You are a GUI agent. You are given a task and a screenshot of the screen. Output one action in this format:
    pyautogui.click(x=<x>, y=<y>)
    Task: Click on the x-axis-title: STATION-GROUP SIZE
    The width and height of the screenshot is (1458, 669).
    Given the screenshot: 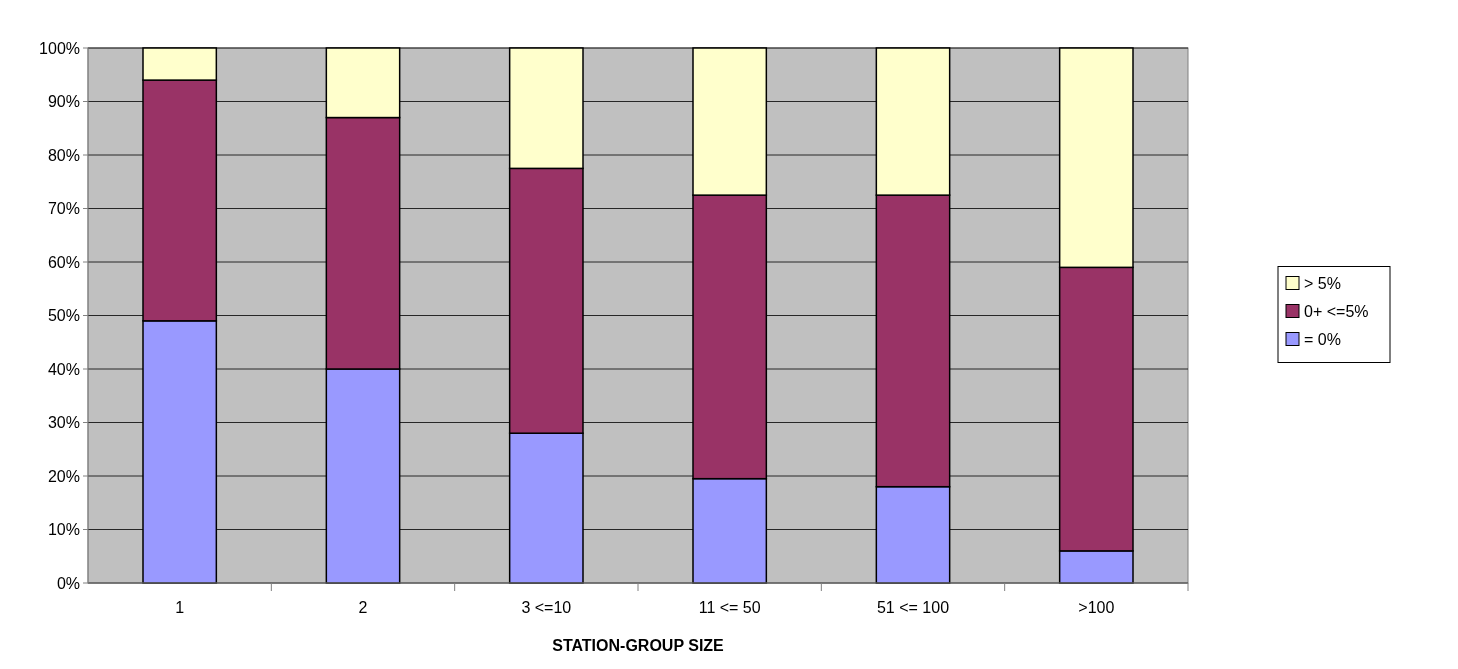 What is the action you would take?
    pyautogui.click(x=638, y=645)
    